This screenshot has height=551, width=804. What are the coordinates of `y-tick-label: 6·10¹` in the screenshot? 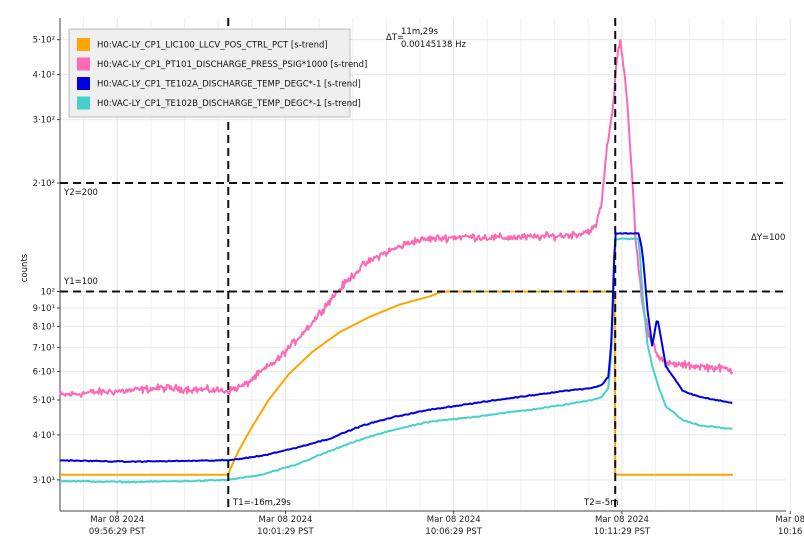 It's located at (44, 372).